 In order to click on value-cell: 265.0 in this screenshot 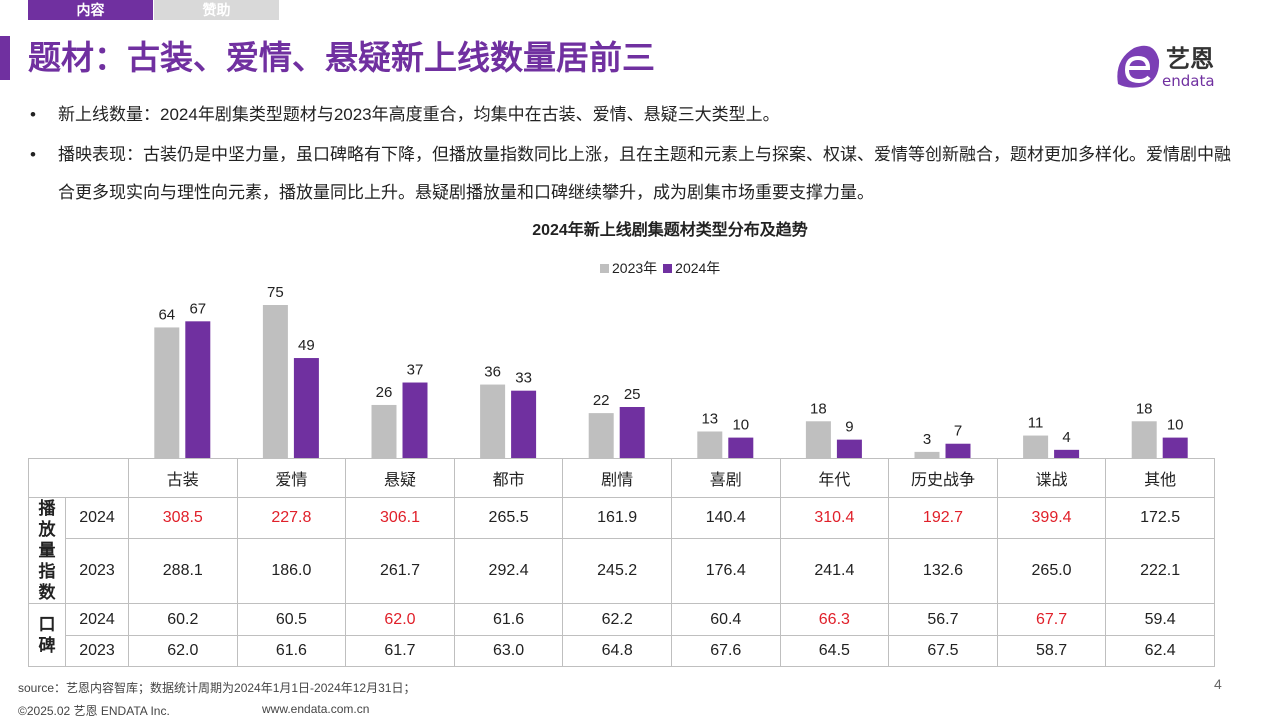, I will do `click(1051, 571)`.